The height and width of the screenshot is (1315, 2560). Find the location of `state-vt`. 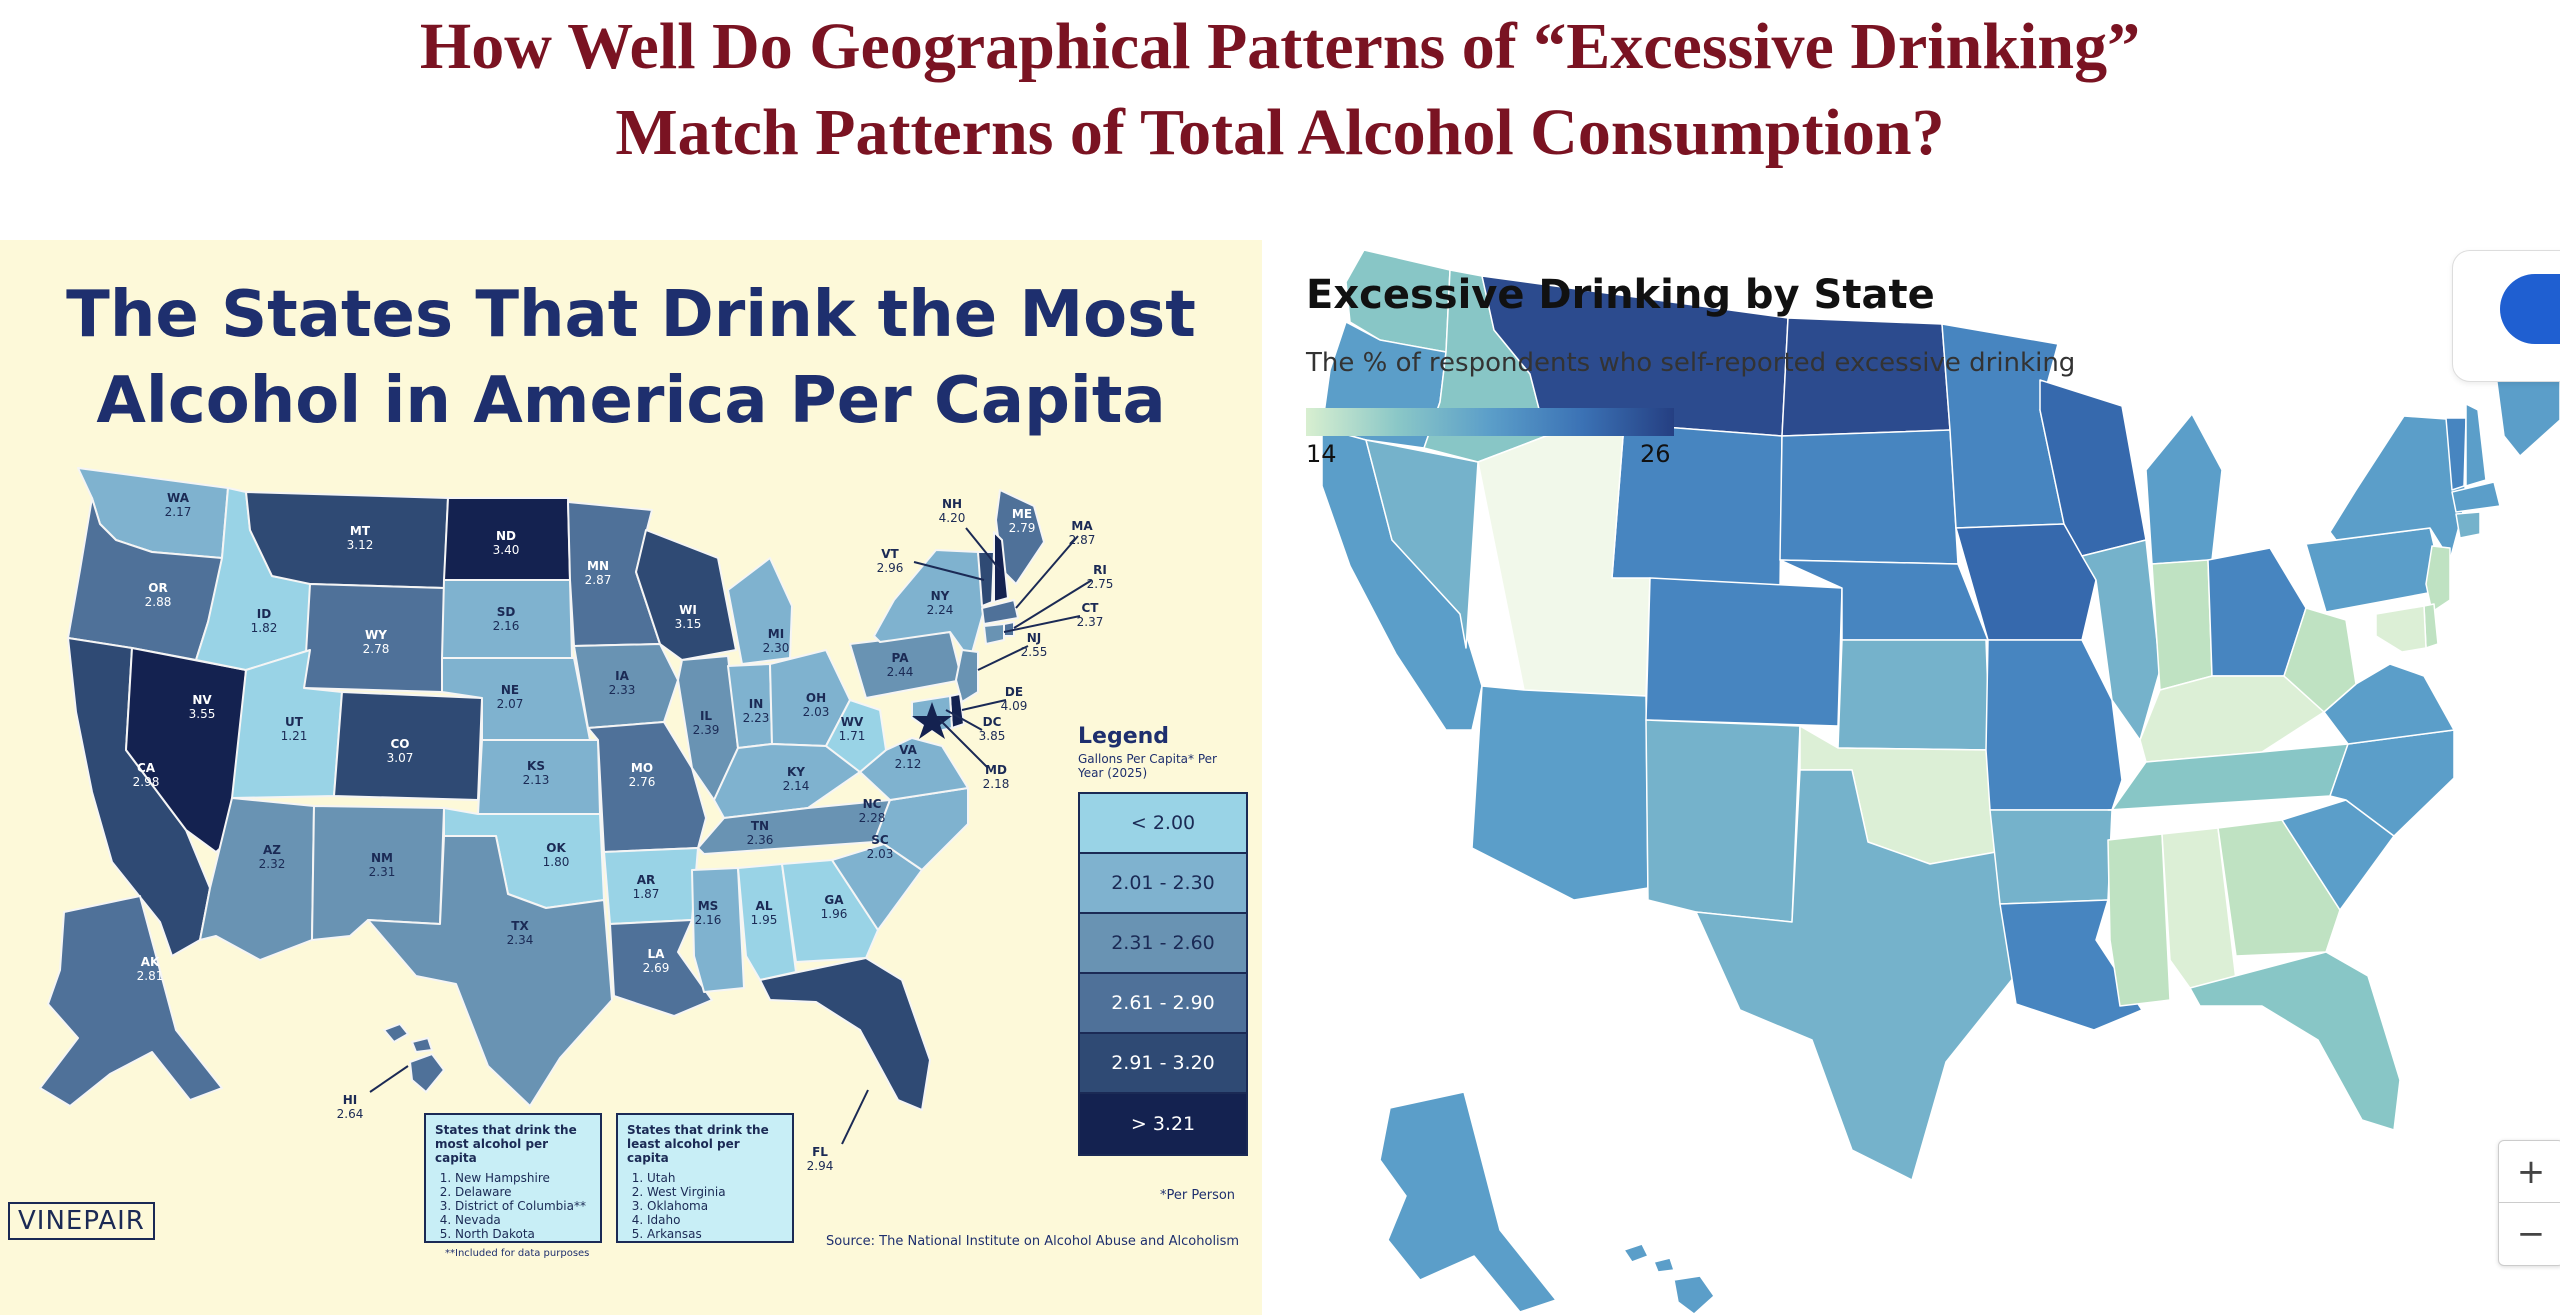

state-vt is located at coordinates (986, 579).